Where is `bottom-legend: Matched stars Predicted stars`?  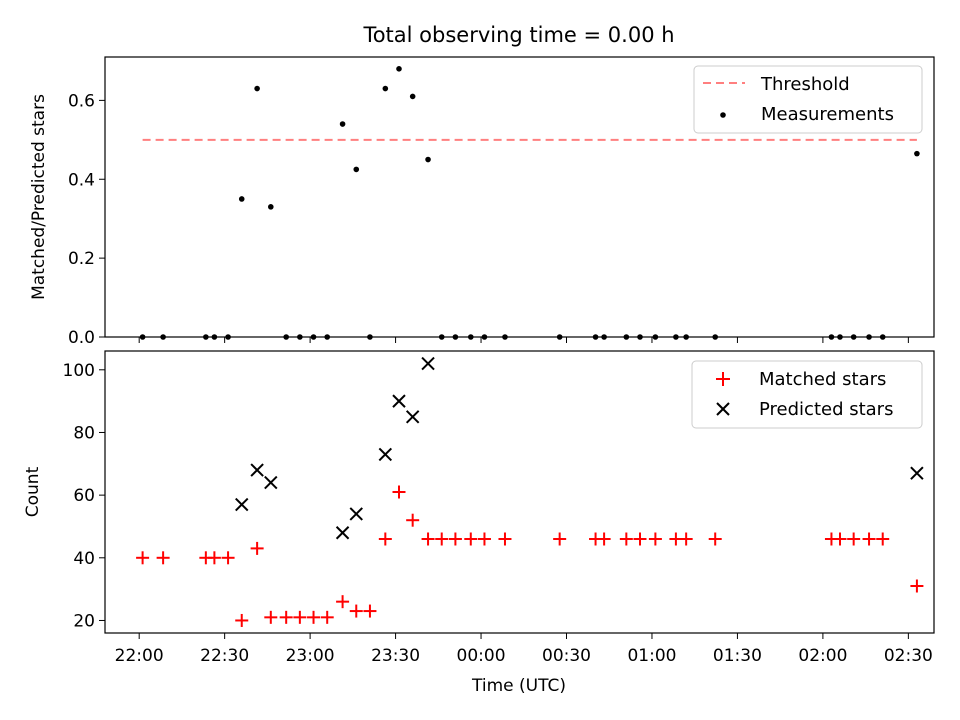
bottom-legend: Matched stars Predicted stars is located at coordinates (807, 394).